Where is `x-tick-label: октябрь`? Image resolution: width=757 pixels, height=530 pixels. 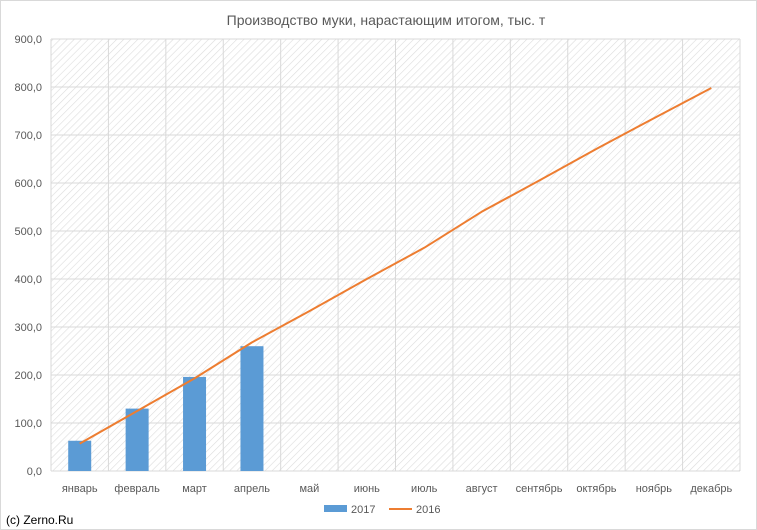
x-tick-label: октябрь is located at coordinates (596, 489).